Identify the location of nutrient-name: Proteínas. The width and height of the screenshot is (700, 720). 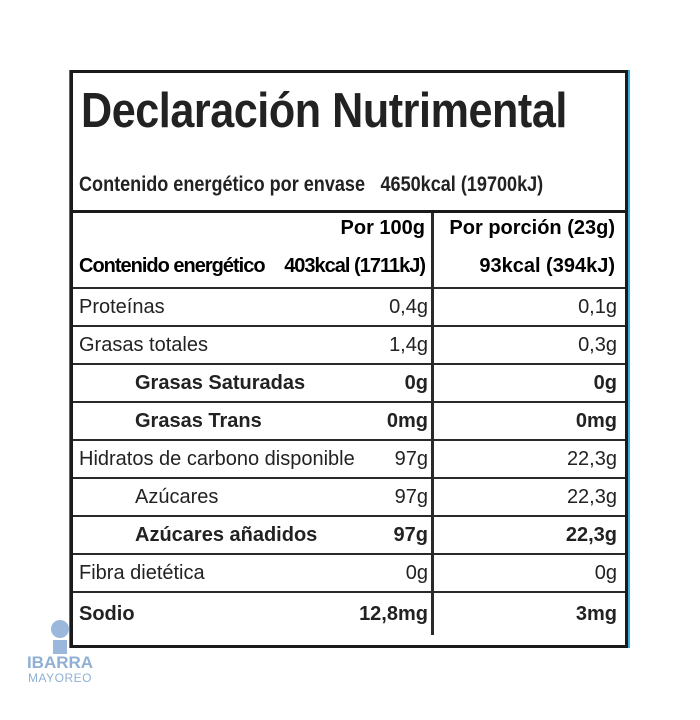
(122, 306).